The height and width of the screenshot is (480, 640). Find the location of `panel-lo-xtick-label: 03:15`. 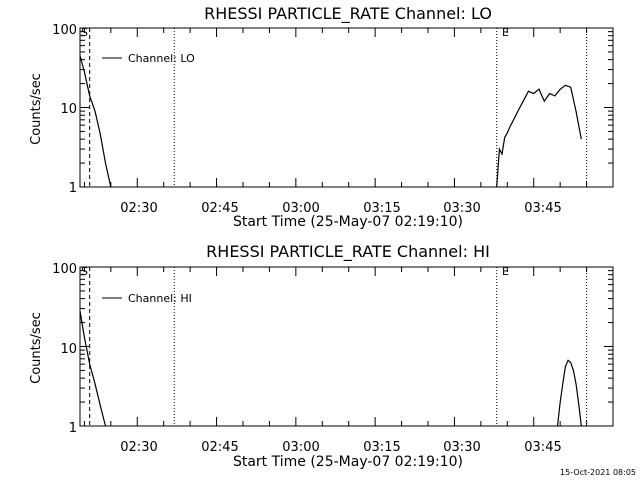

panel-lo-xtick-label: 03:15 is located at coordinates (381, 208).